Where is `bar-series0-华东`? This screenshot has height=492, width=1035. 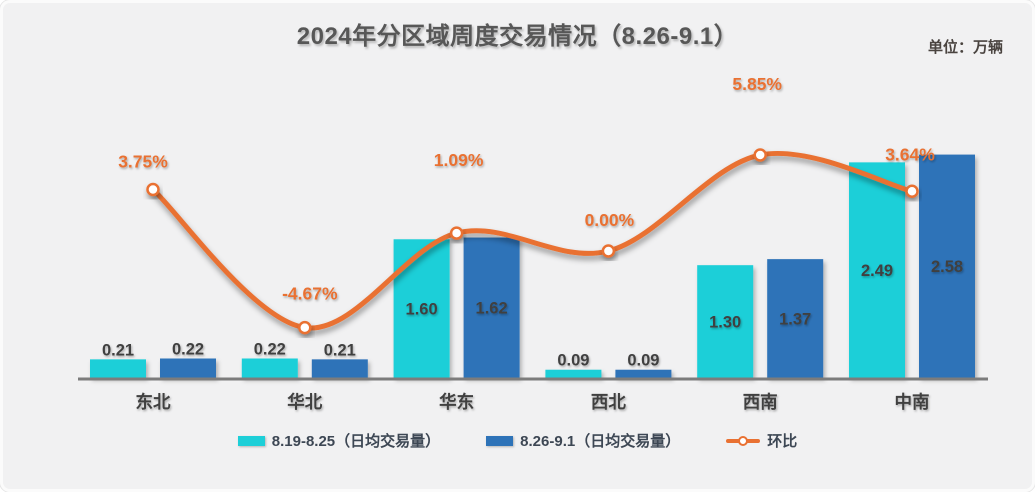 bar-series0-华东 is located at coordinates (421, 308).